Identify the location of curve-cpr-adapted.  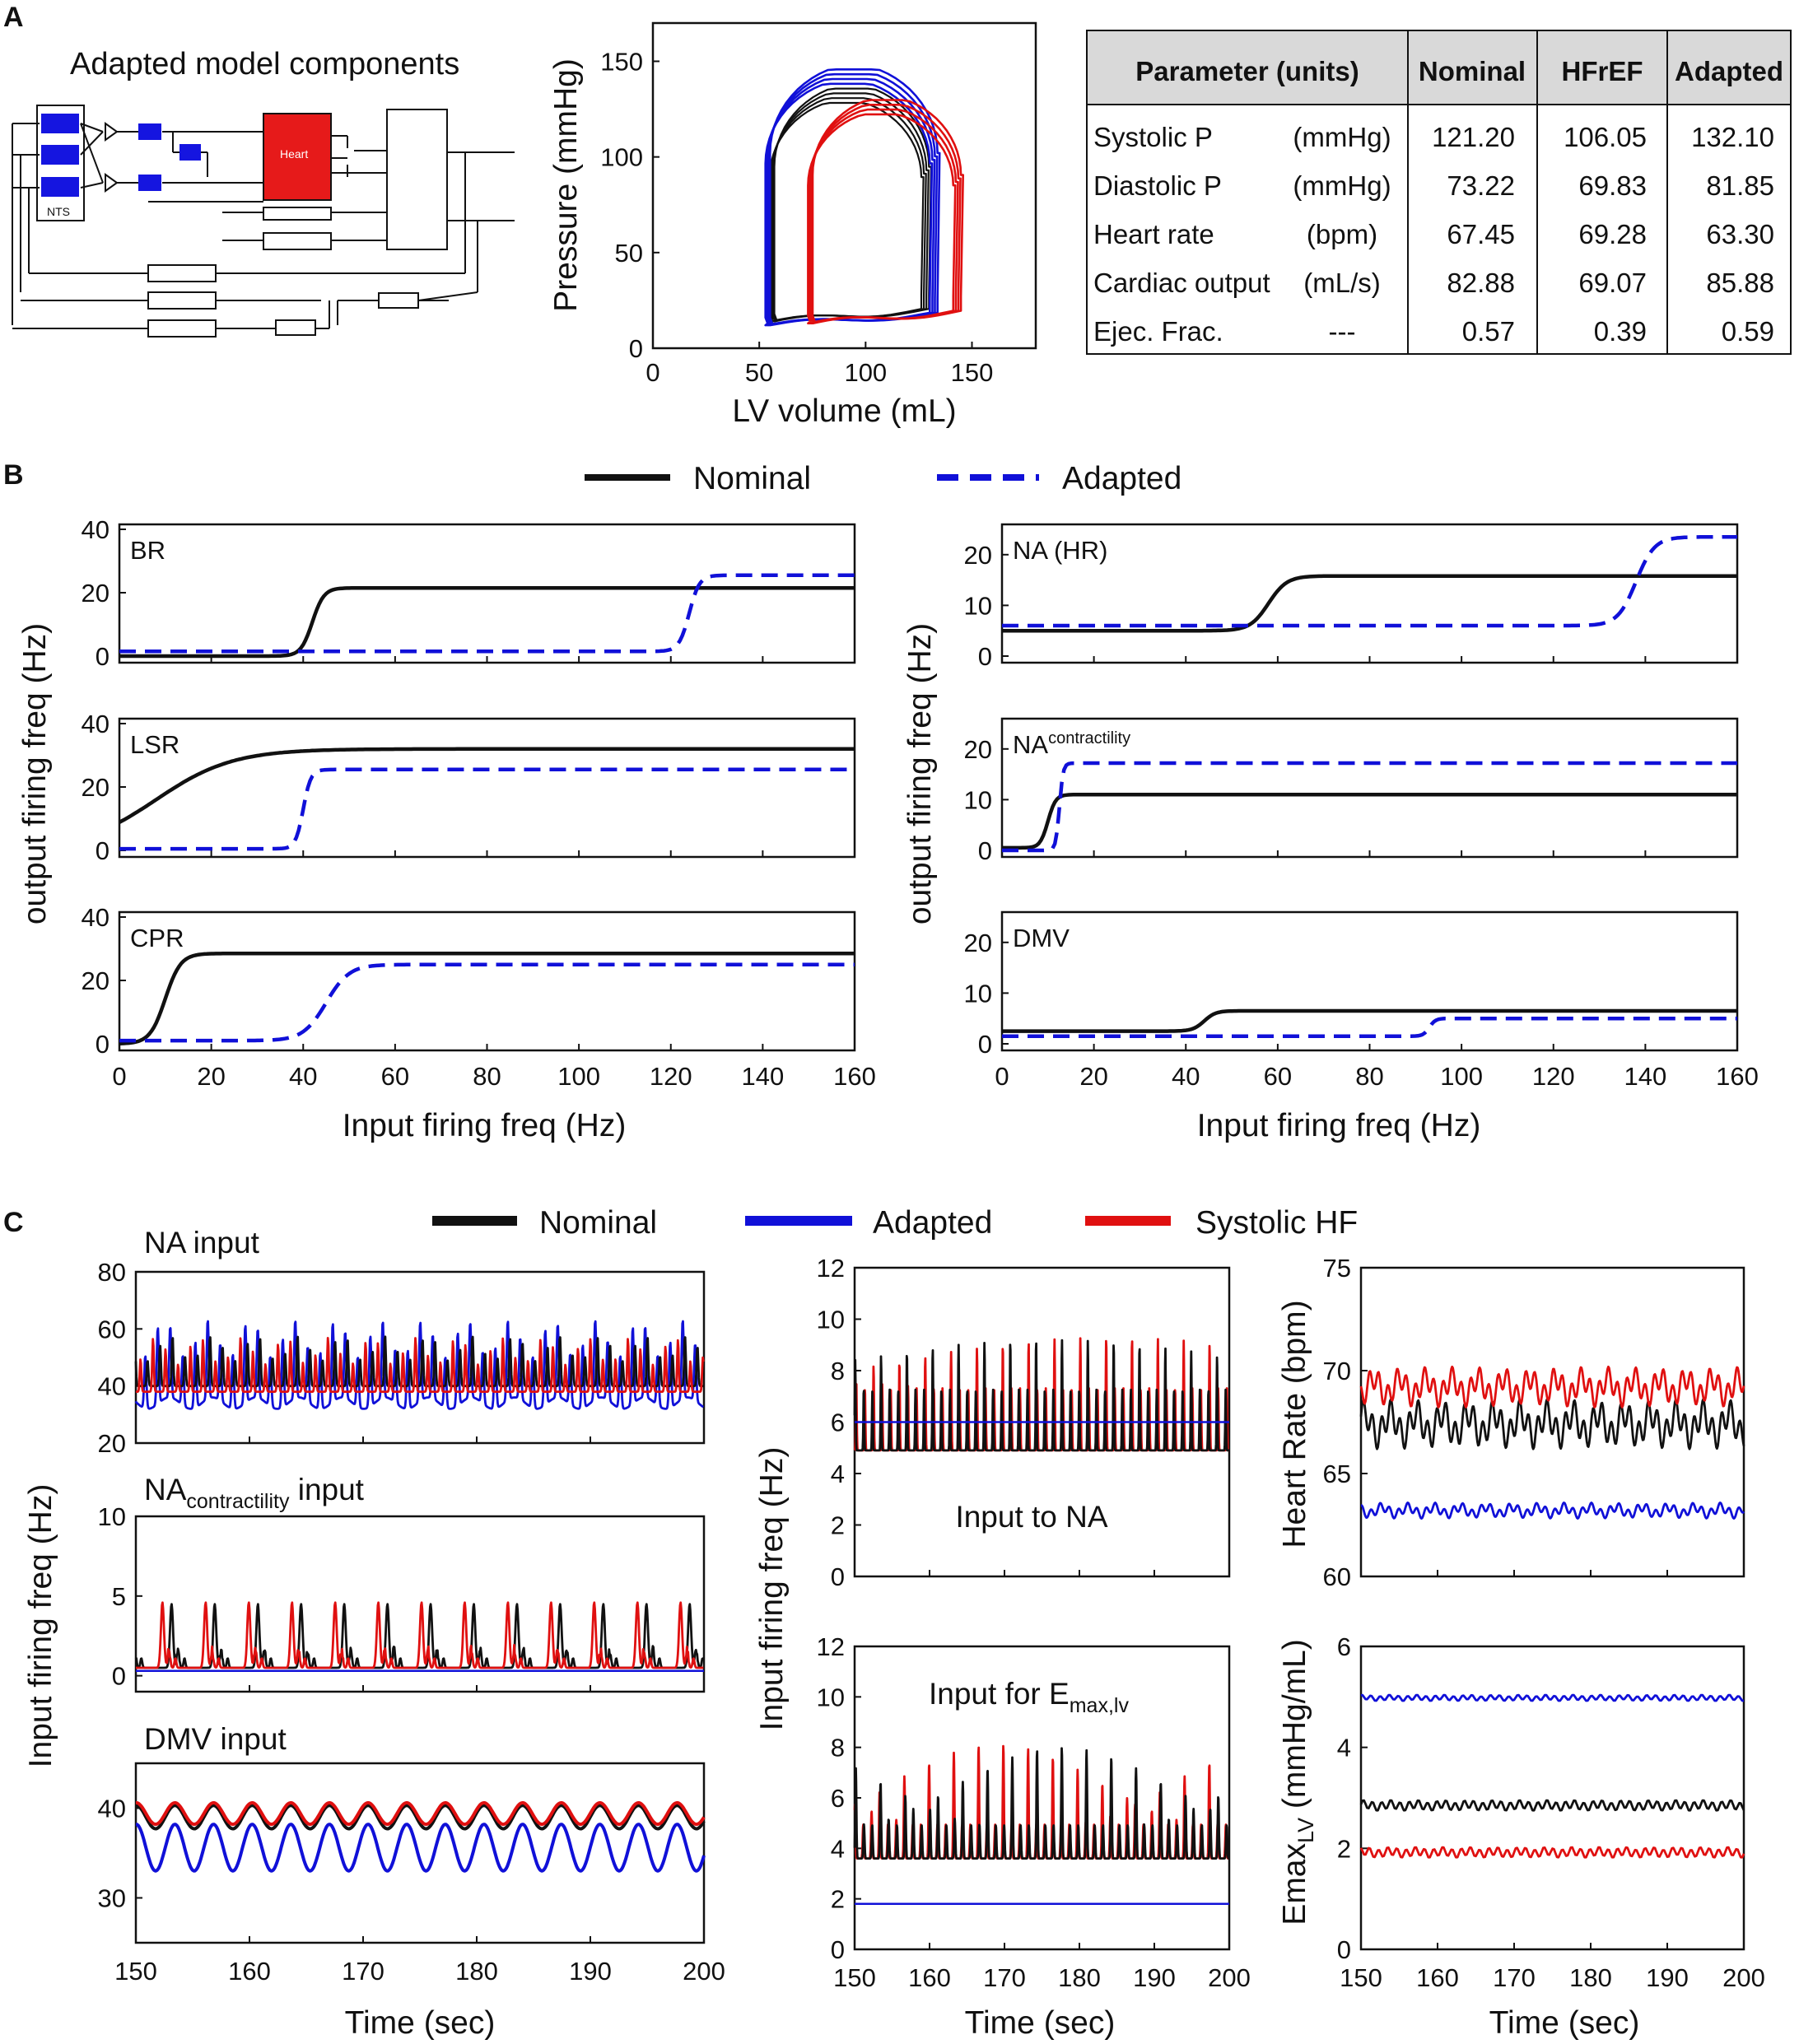
(487, 1002).